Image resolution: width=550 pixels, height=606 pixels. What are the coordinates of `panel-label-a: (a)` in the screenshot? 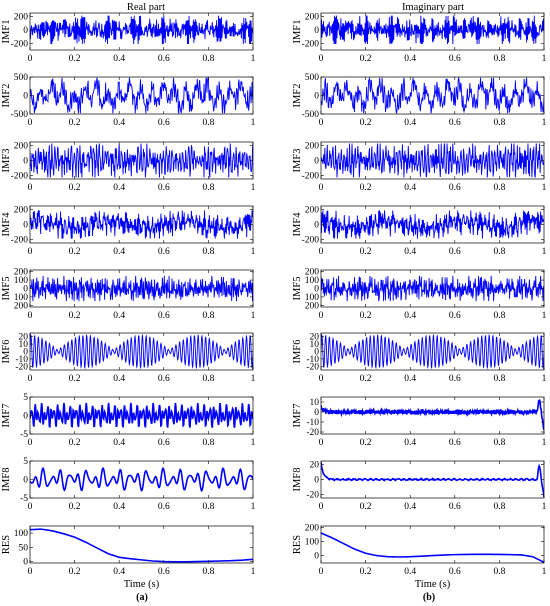 It's located at (142, 597).